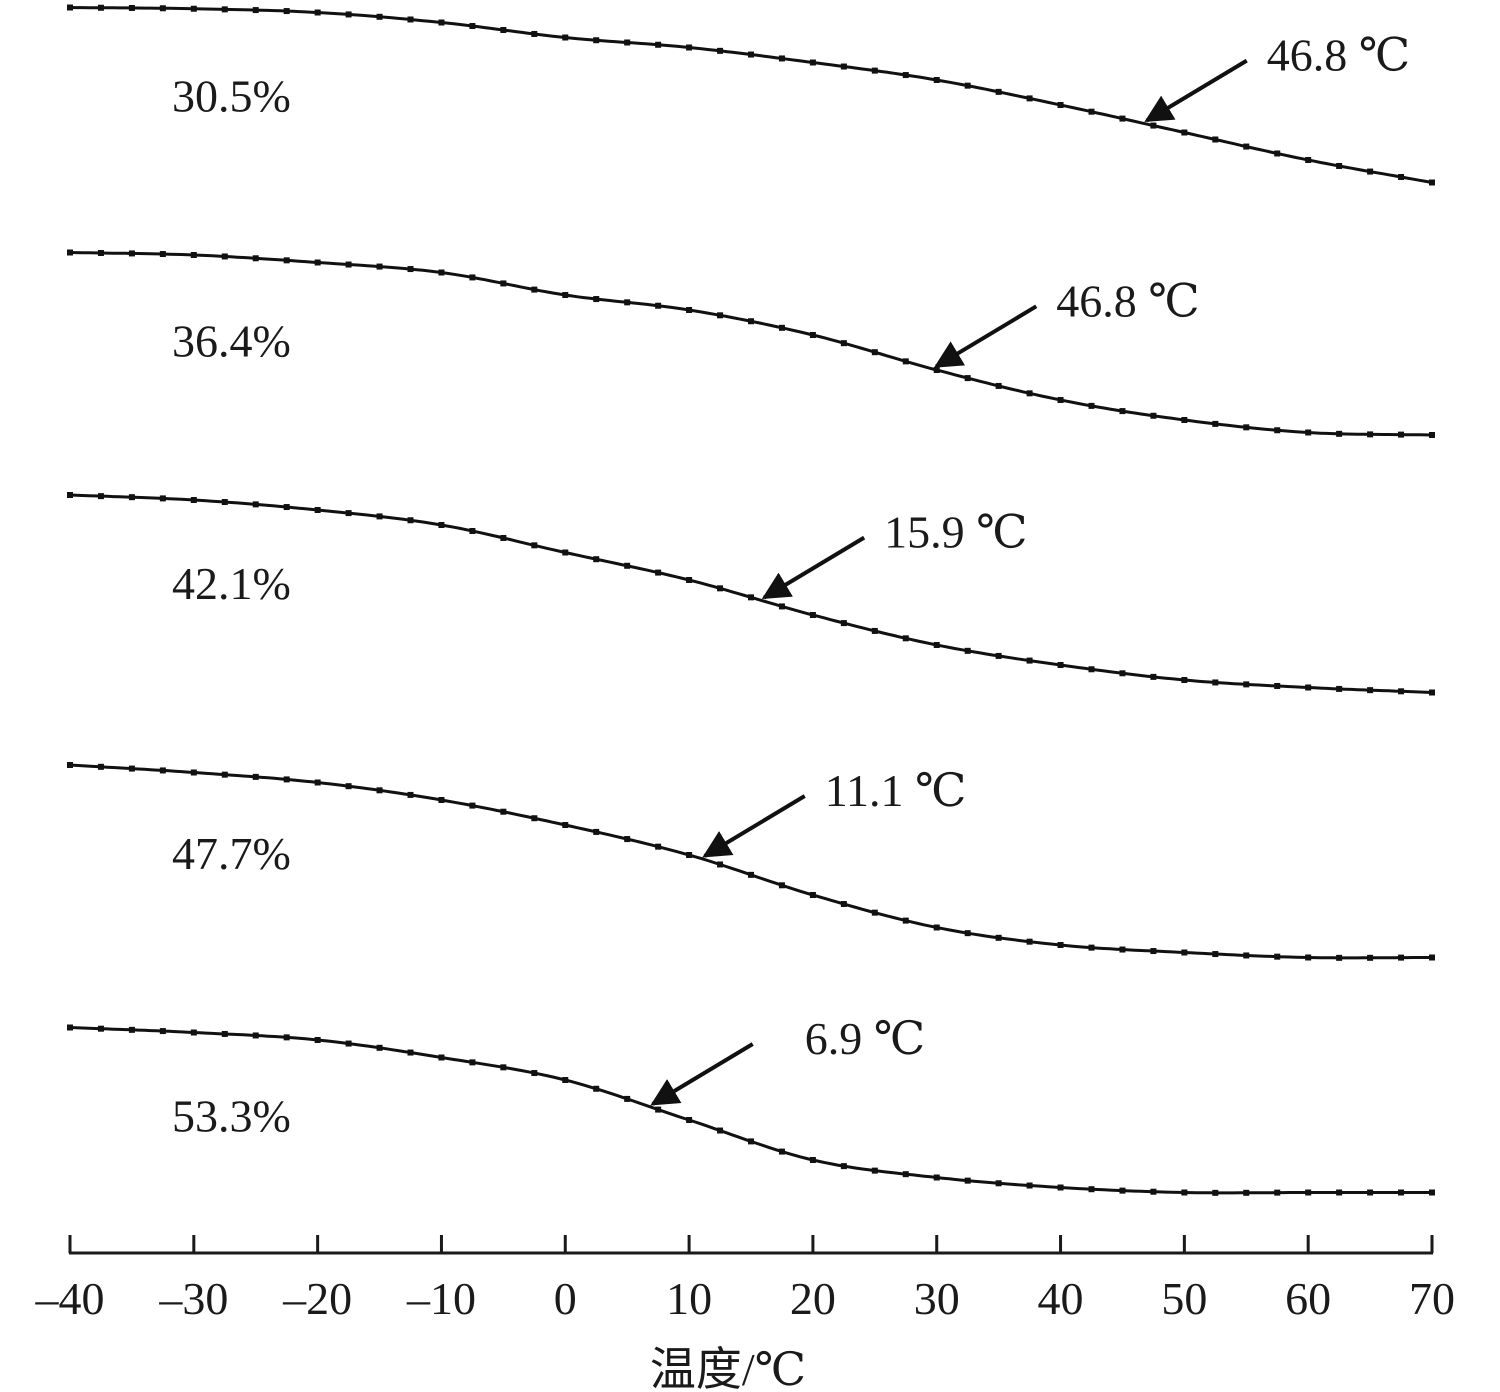  I want to click on series-42.1%: 42.1%, so click(751, 594).